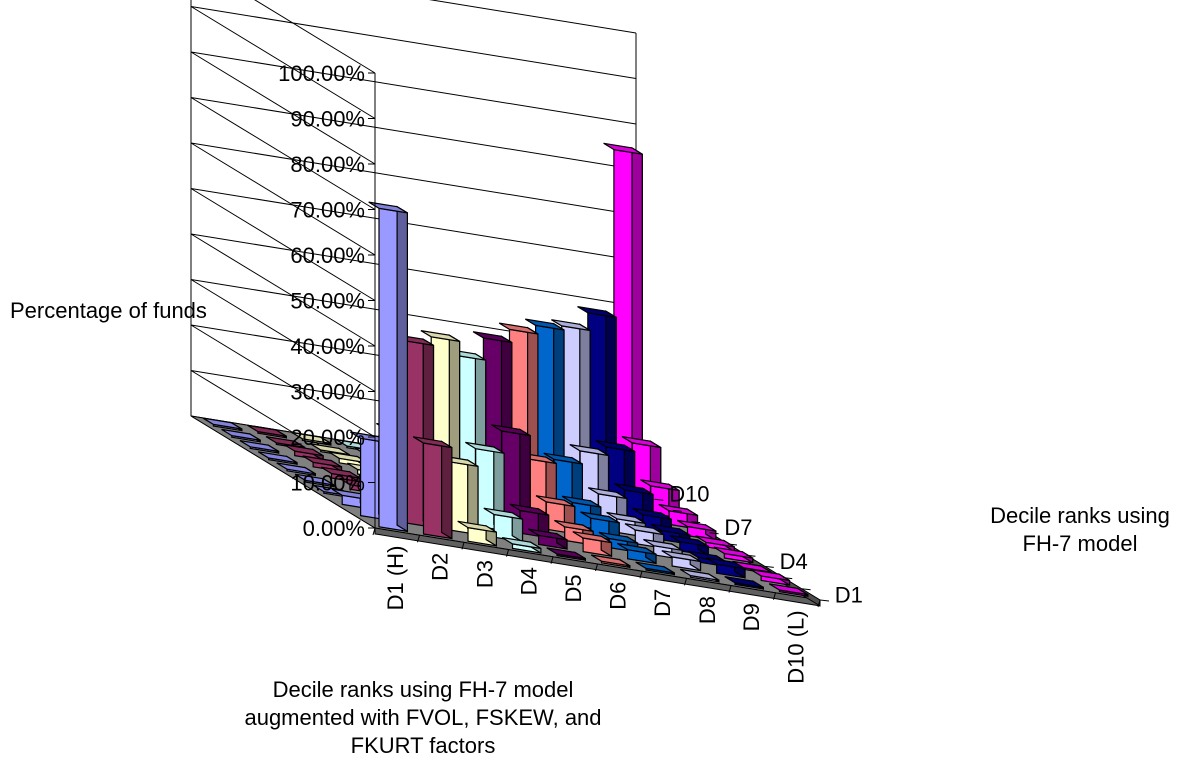  I want to click on z-tick-label: 40.00%, so click(327, 346).